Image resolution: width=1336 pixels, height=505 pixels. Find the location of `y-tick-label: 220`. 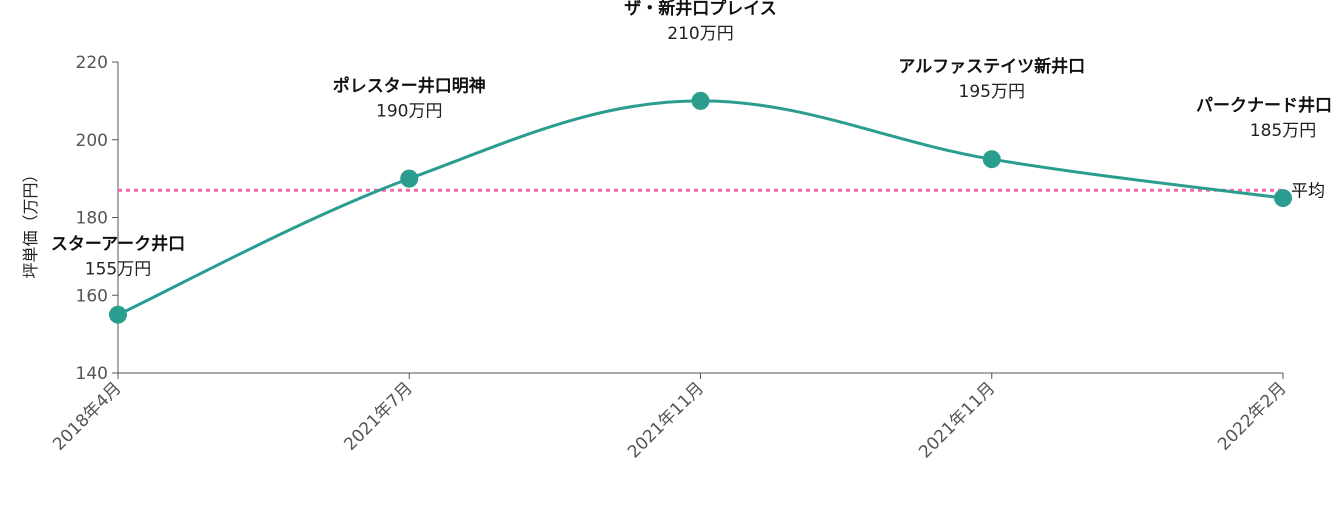

y-tick-label: 220 is located at coordinates (92, 63).